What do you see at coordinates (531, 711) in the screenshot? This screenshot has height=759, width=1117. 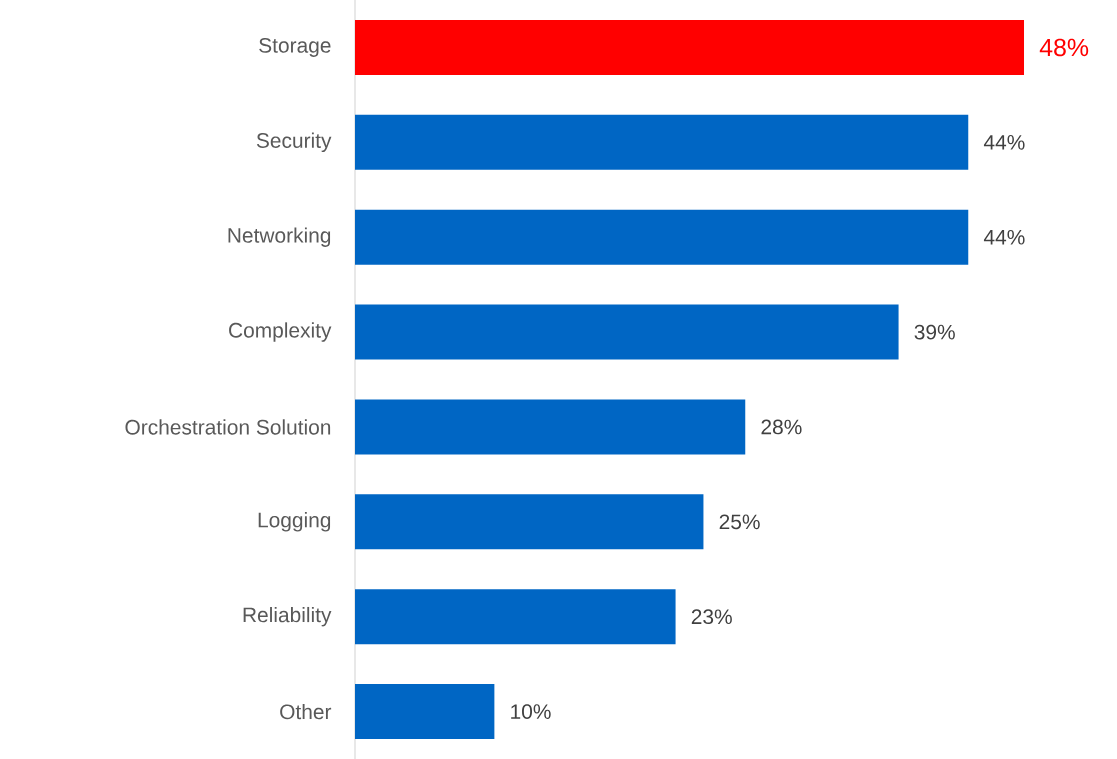 I see `data-label: 10%` at bounding box center [531, 711].